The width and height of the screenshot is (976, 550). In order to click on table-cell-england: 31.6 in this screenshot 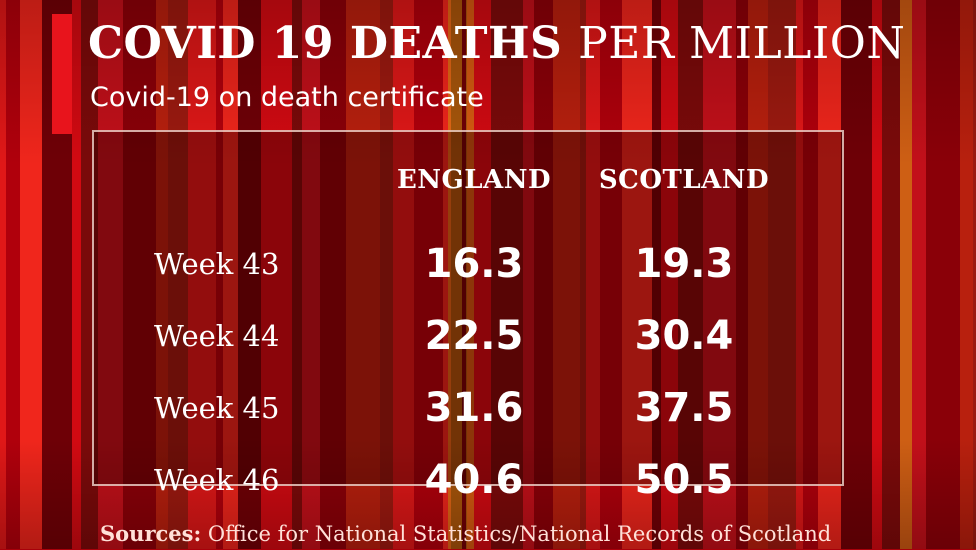, I will do `click(474, 408)`.